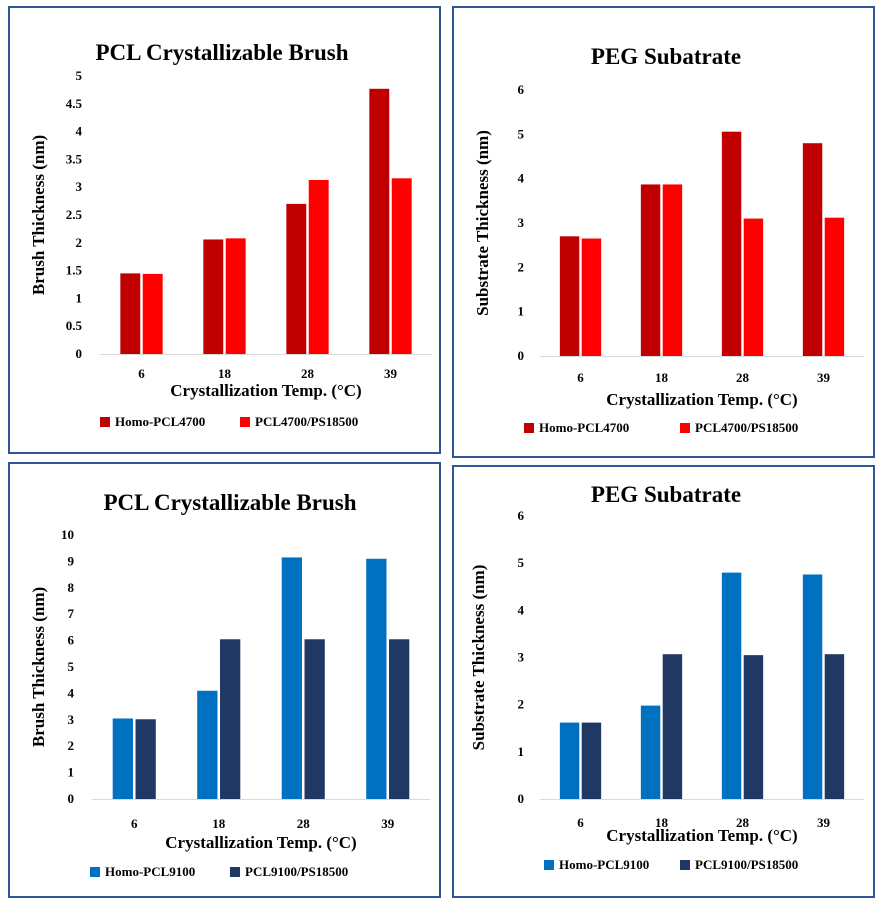 The width and height of the screenshot is (877, 901). I want to click on legend-label: PCL9100/PS18500, so click(746, 864).